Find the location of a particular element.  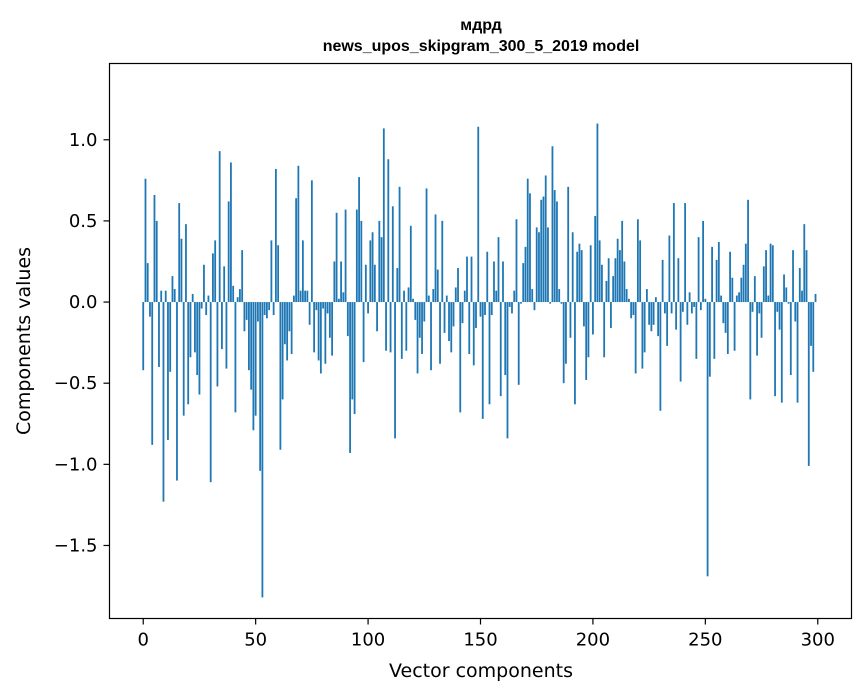

y-tick-label: −0.5 is located at coordinates (76, 383).